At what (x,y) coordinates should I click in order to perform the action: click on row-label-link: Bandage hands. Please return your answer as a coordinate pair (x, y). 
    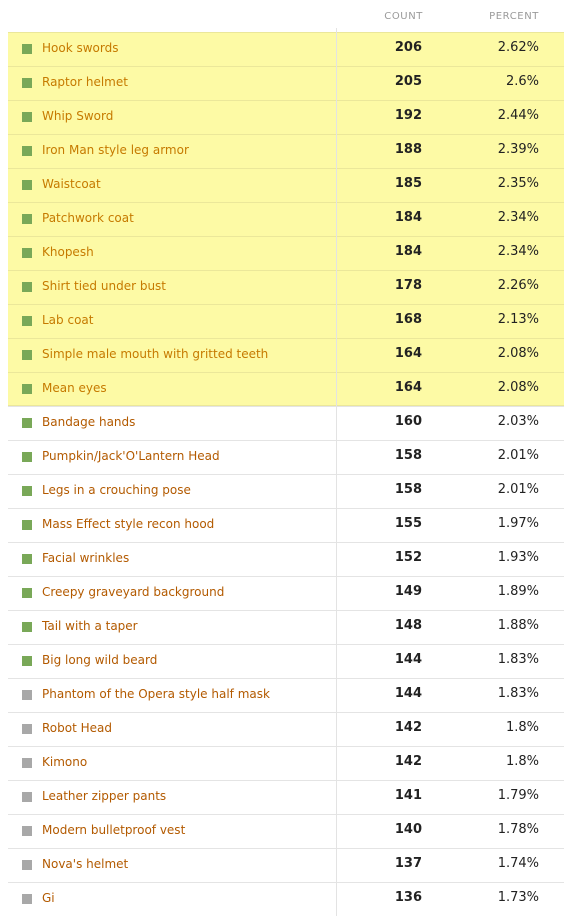
    Looking at the image, I should click on (89, 422).